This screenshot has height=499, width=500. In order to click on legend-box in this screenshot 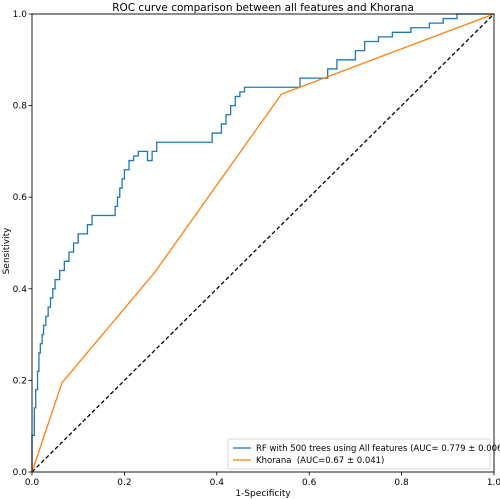, I will do `click(359, 454)`.